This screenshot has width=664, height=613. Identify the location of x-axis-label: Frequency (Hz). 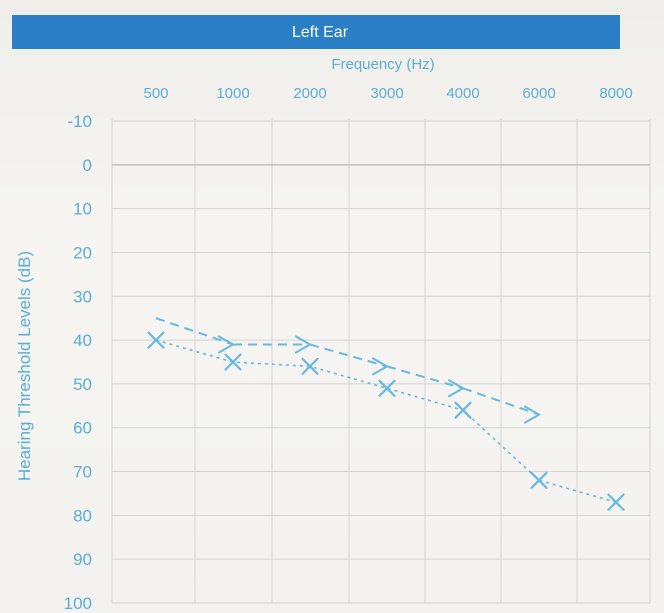
(382, 64).